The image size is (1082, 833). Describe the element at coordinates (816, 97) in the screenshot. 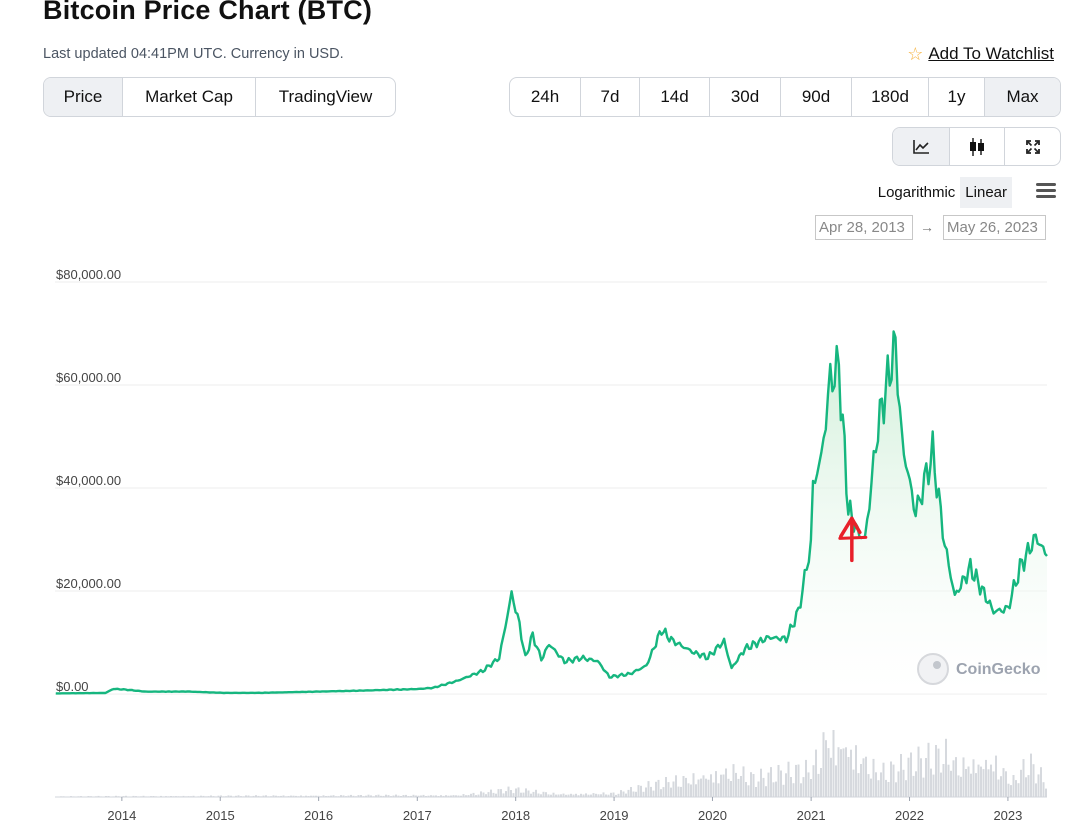

I see `range-90d-button: 90d` at that location.